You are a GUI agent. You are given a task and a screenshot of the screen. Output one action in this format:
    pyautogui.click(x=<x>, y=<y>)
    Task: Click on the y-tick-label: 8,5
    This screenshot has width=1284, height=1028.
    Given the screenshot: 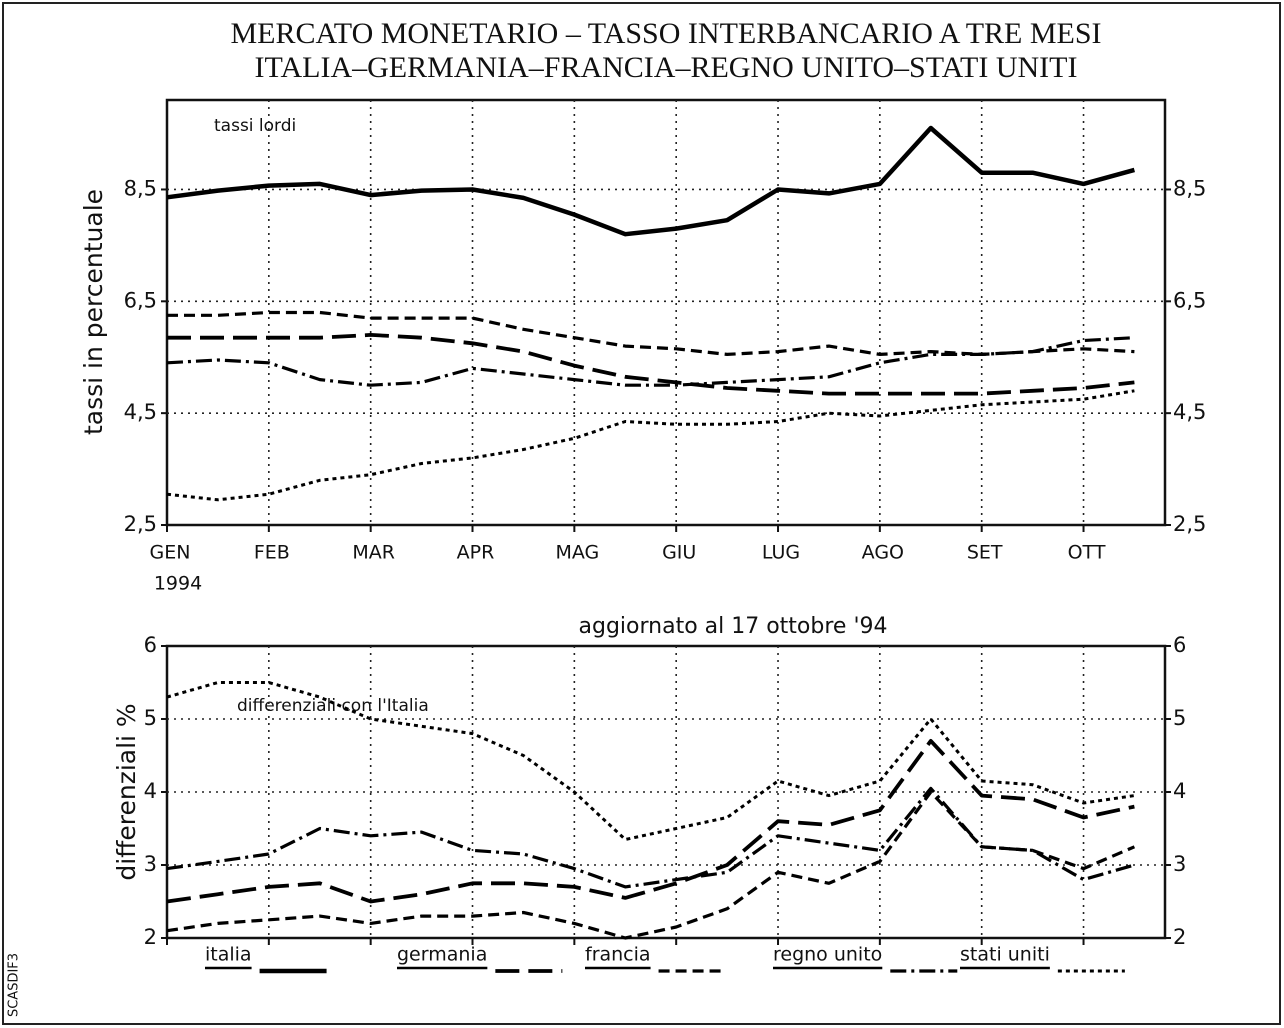 What is the action you would take?
    pyautogui.click(x=140, y=188)
    